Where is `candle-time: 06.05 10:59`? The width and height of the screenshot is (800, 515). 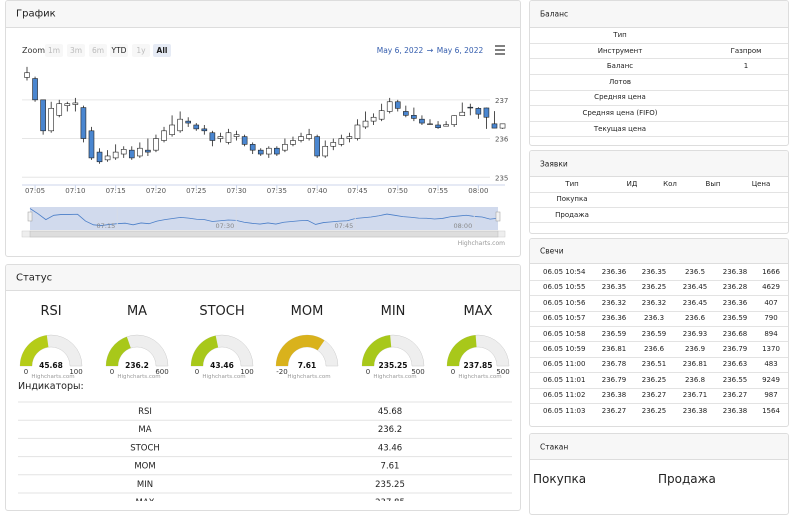
candle-time: 06.05 10:59 is located at coordinates (564, 349).